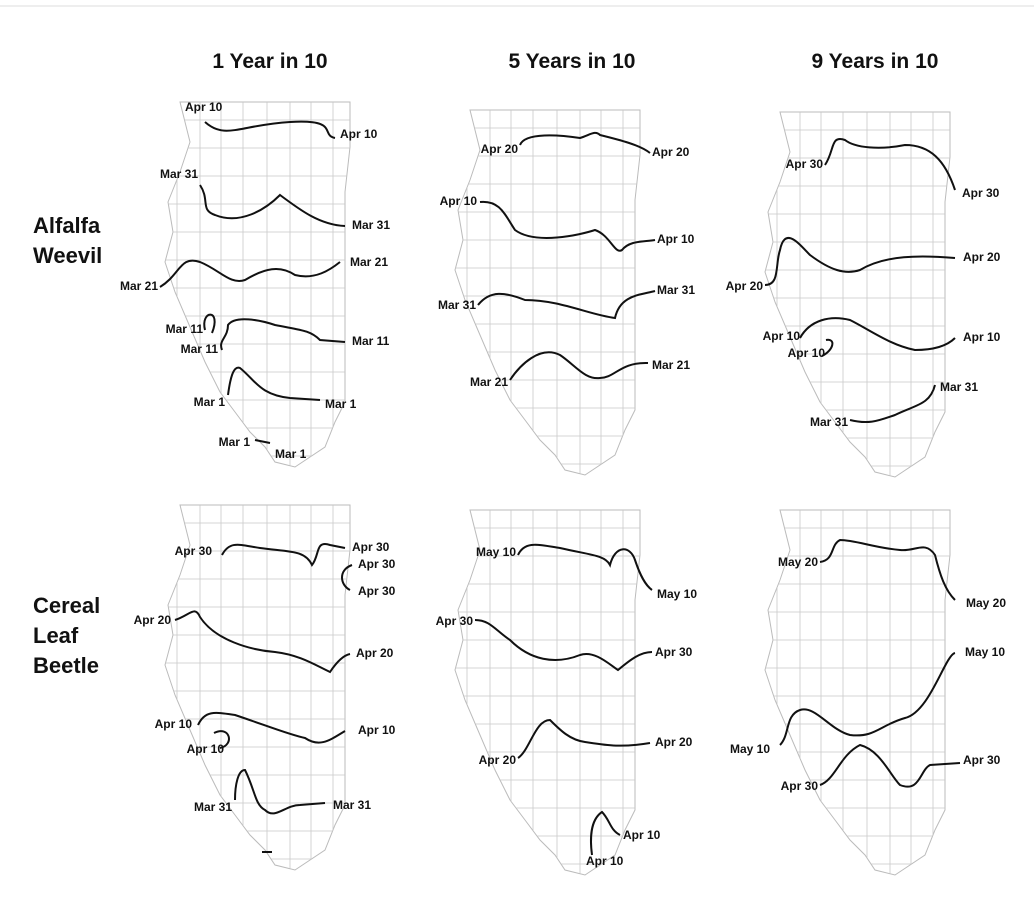 The height and width of the screenshot is (905, 1034). I want to click on column-title: 1 Year in 10, so click(269, 61).